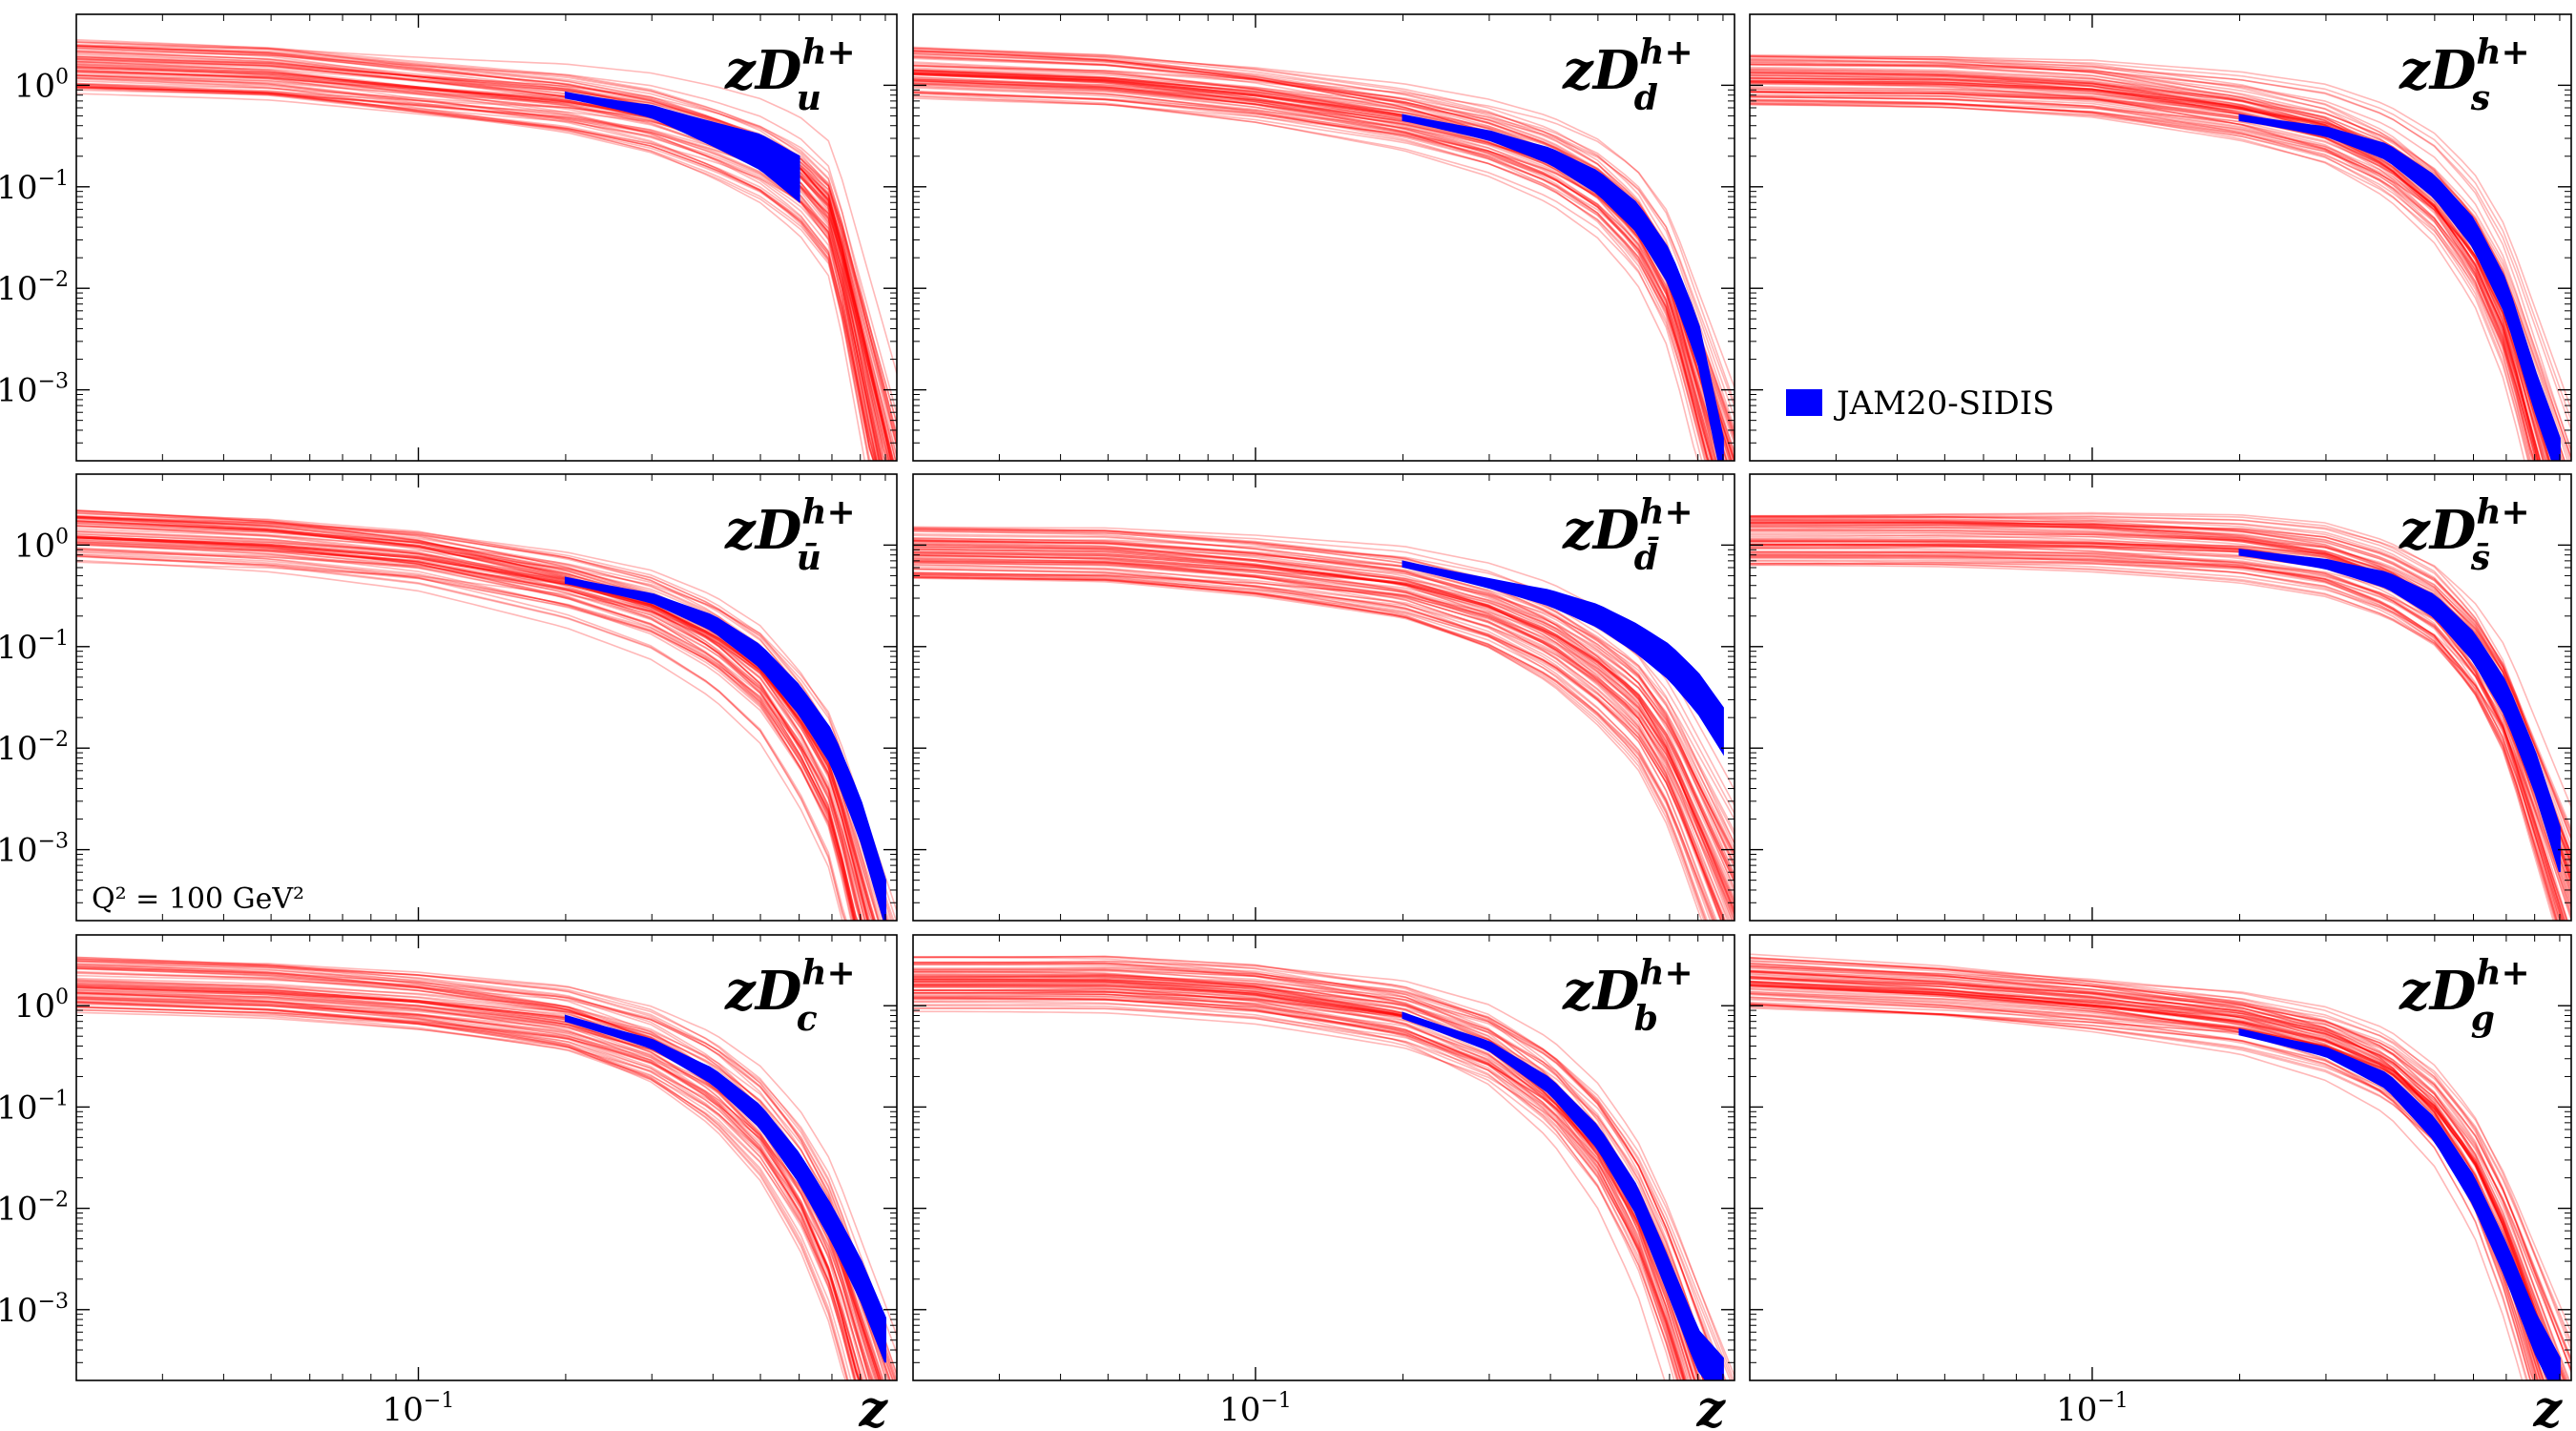 This screenshot has height=1431, width=2576. Describe the element at coordinates (809, 558) in the screenshot. I see `panel-label-sub: ū` at that location.